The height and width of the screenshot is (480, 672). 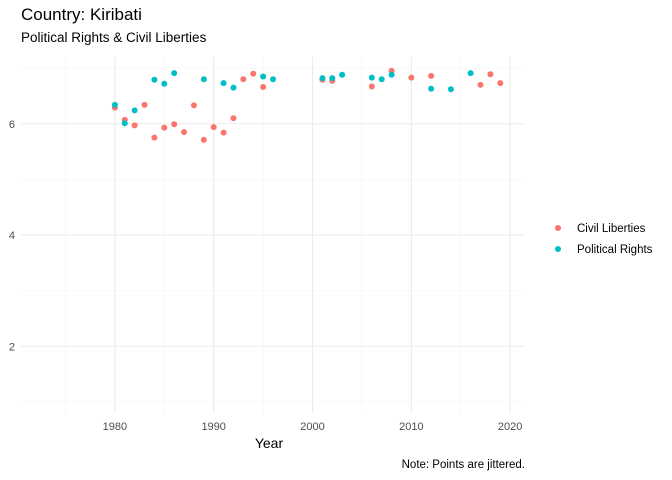 I want to click on legend-key-political-rights, so click(x=558, y=249).